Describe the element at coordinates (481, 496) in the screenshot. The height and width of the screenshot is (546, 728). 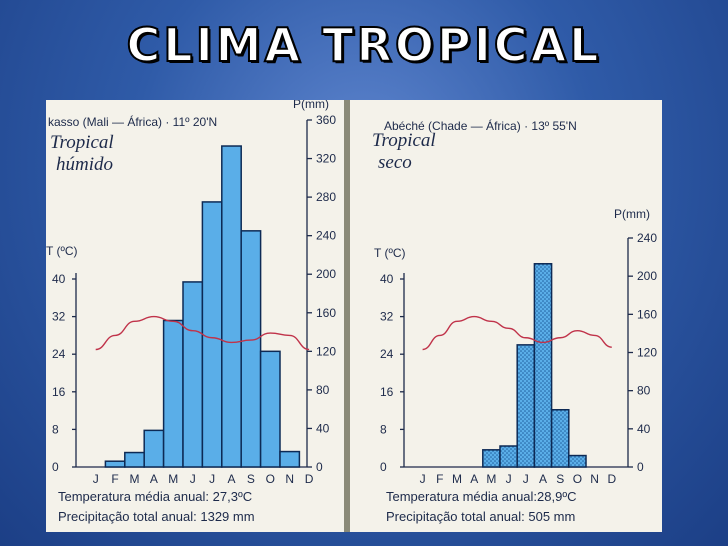
I see `annual-temperature-text: Temperatura média anual:28,9ºC` at that location.